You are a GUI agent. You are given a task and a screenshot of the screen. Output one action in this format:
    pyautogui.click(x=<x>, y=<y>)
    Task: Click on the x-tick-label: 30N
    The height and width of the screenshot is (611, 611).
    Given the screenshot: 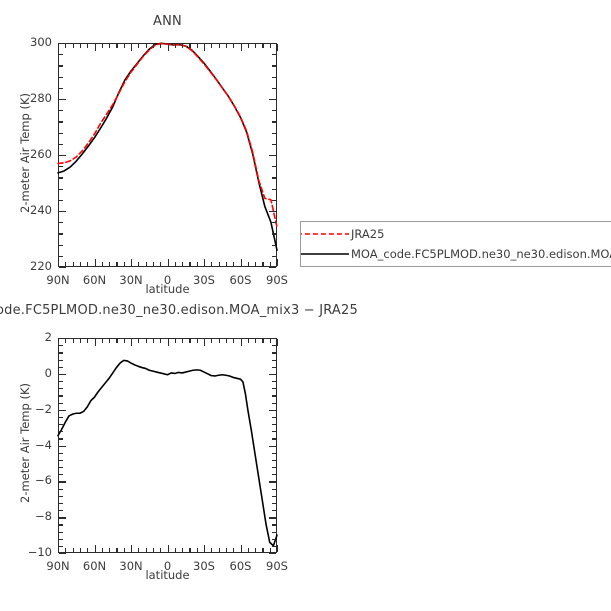 What is the action you would take?
    pyautogui.click(x=131, y=566)
    